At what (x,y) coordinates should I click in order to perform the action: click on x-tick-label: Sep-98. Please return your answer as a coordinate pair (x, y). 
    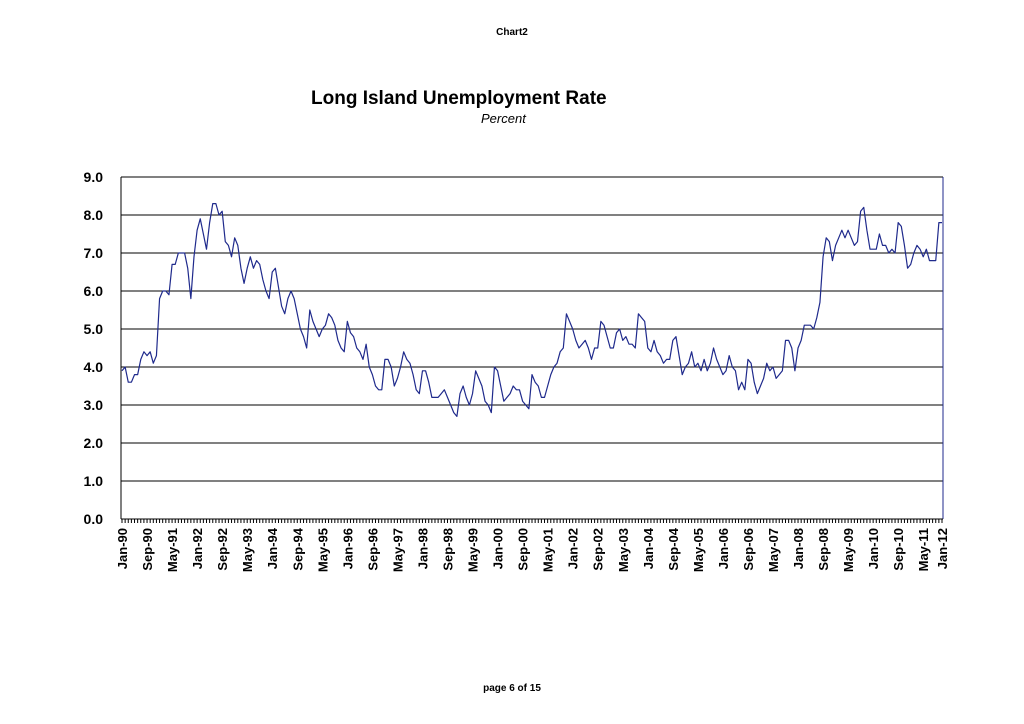
    Looking at the image, I should click on (447, 549).